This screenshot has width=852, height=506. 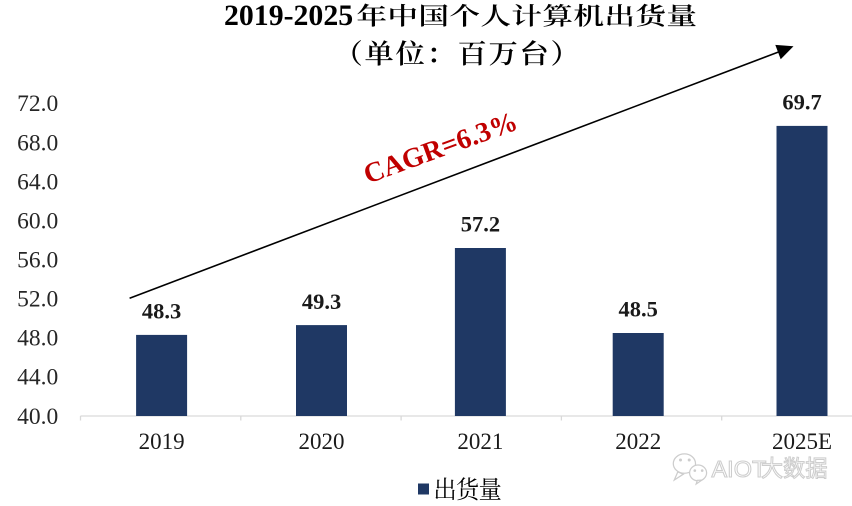 What do you see at coordinates (739, 469) in the screenshot?
I see `svg-text: AIOT` at bounding box center [739, 469].